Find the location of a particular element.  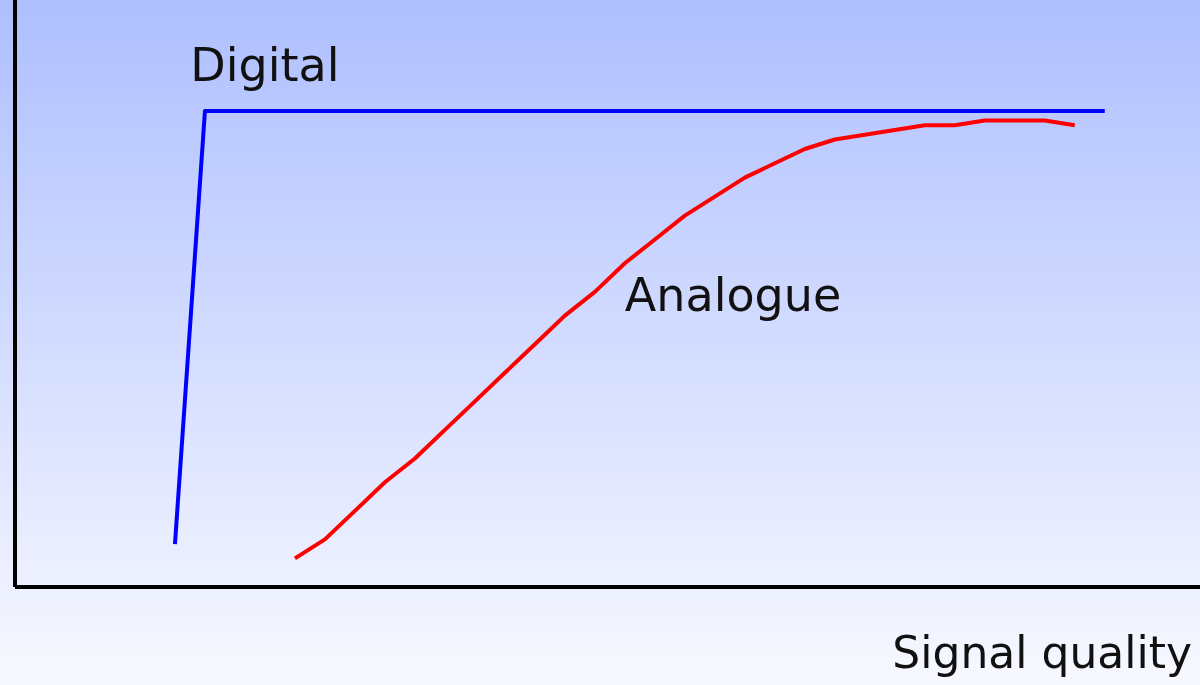

x-axis-title: Signal quality is located at coordinates (1042, 652).